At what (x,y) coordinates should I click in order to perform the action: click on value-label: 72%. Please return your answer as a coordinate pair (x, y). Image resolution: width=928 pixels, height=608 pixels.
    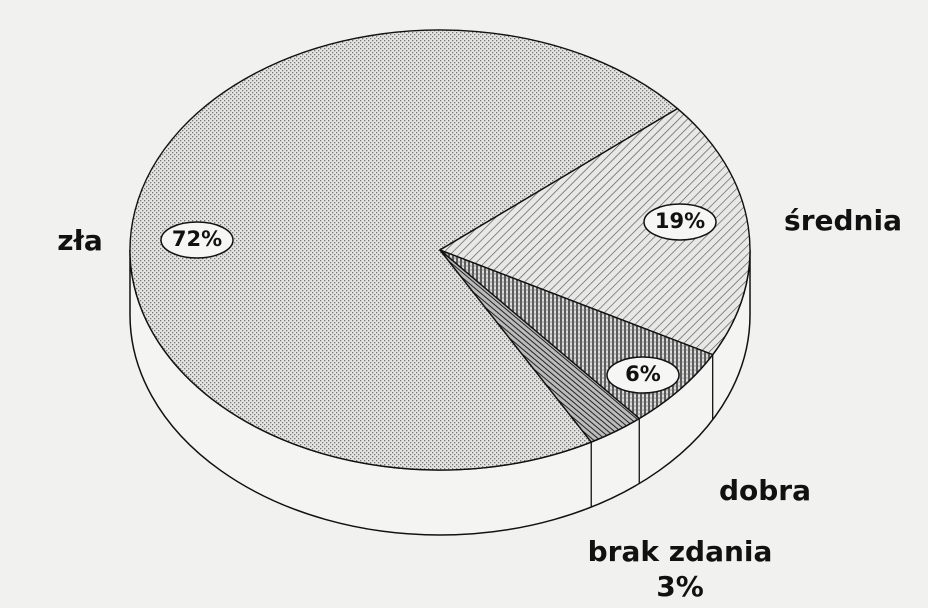
    Looking at the image, I should click on (197, 239).